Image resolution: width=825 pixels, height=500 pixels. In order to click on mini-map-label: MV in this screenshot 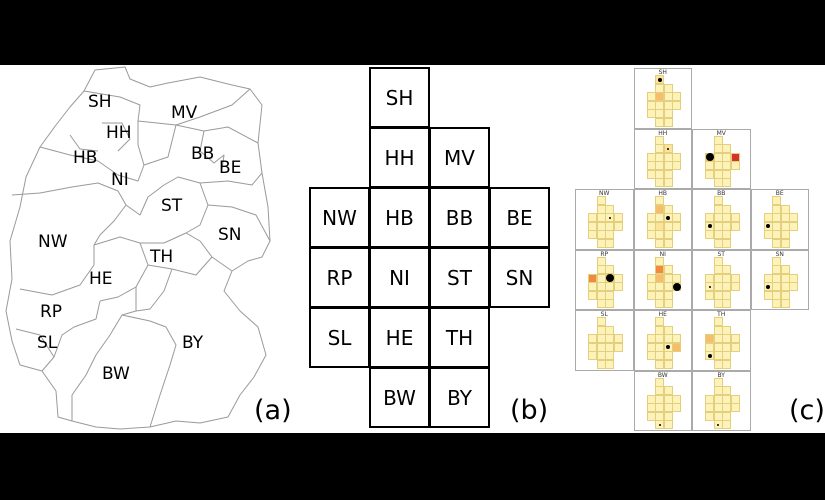, I will do `click(721, 133)`.